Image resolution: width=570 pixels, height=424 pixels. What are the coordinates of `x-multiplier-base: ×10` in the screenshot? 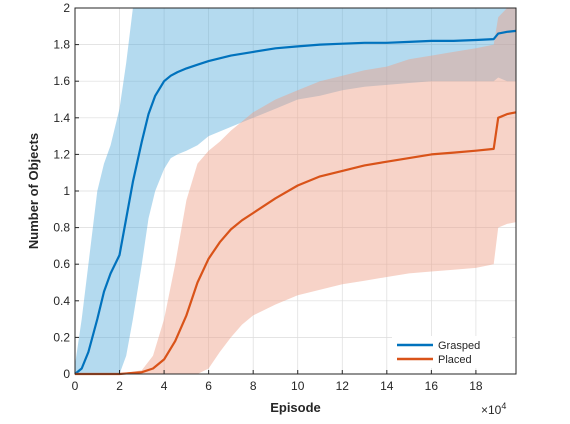 It's located at (491, 410).